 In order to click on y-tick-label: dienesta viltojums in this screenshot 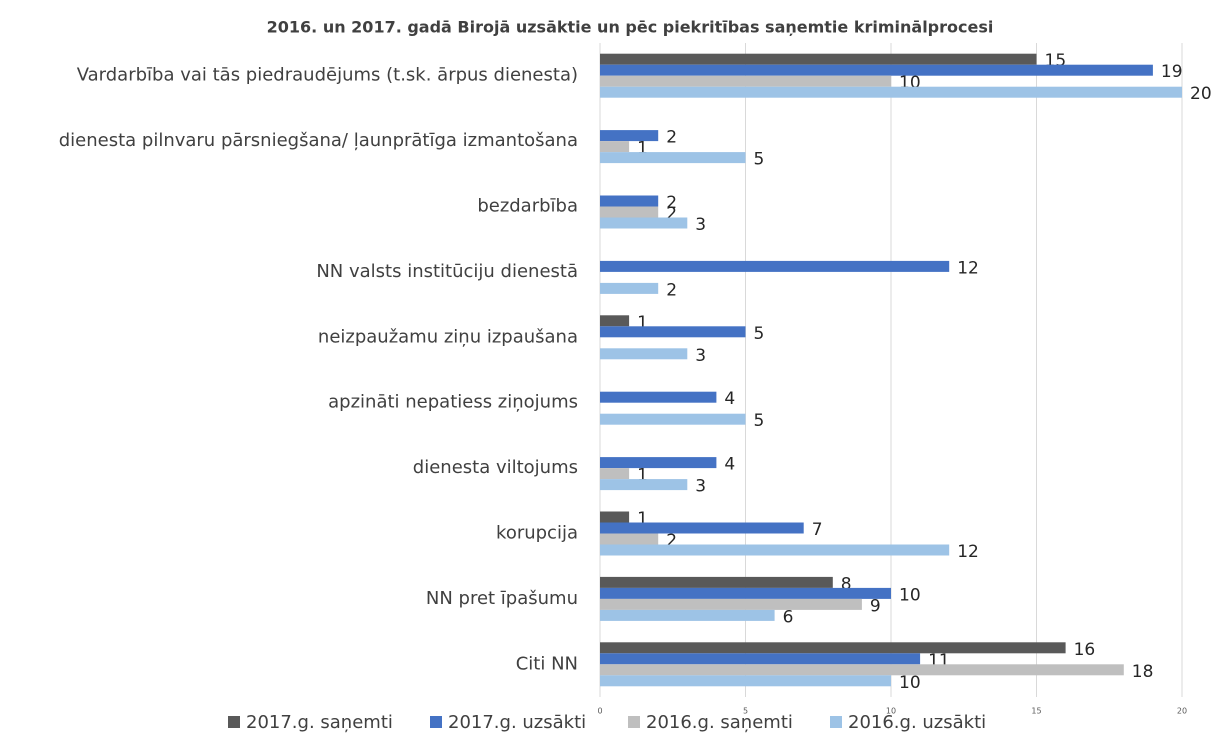, I will do `click(495, 467)`.